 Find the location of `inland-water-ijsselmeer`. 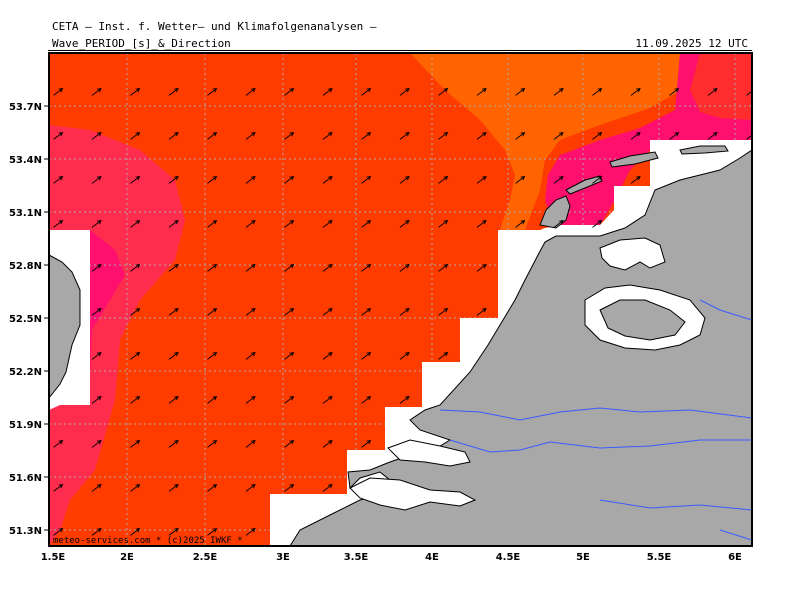

inland-water-ijsselmeer is located at coordinates (632, 254).